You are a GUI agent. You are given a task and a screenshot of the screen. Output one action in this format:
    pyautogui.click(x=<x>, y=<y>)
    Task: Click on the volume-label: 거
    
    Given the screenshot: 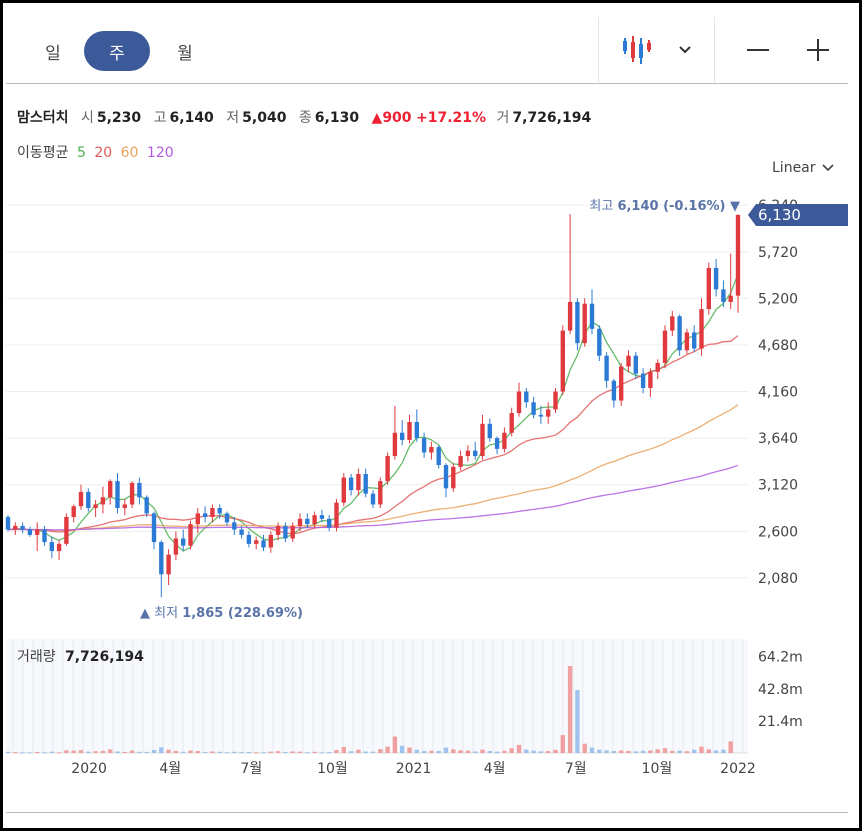 What is the action you would take?
    pyautogui.click(x=503, y=118)
    